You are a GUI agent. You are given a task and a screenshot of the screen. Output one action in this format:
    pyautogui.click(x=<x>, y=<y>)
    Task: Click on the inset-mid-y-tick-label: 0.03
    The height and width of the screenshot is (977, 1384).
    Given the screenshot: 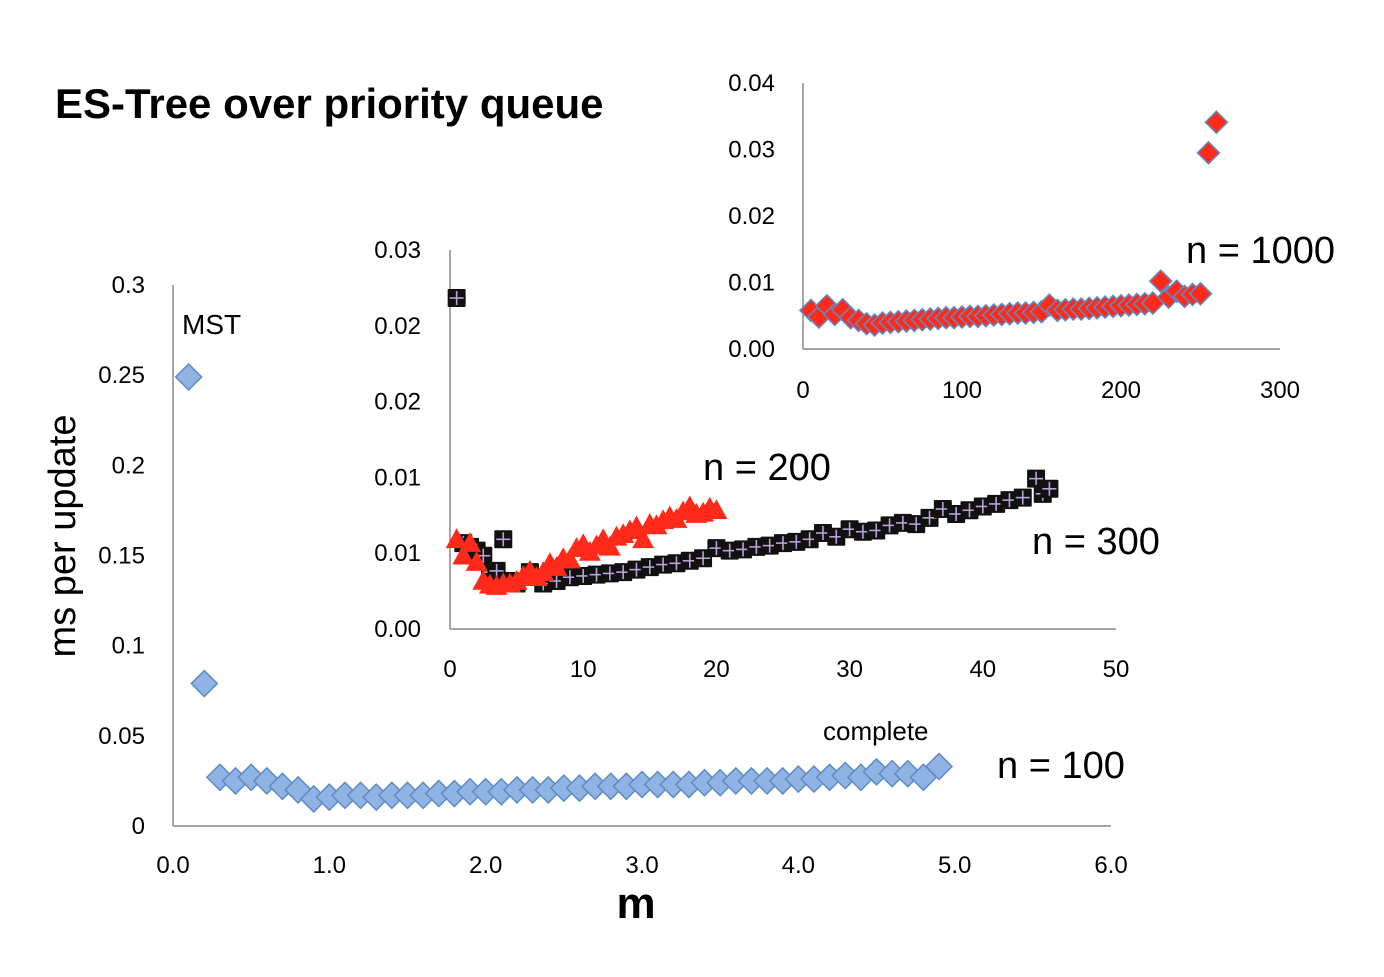 What is the action you would take?
    pyautogui.click(x=397, y=250)
    